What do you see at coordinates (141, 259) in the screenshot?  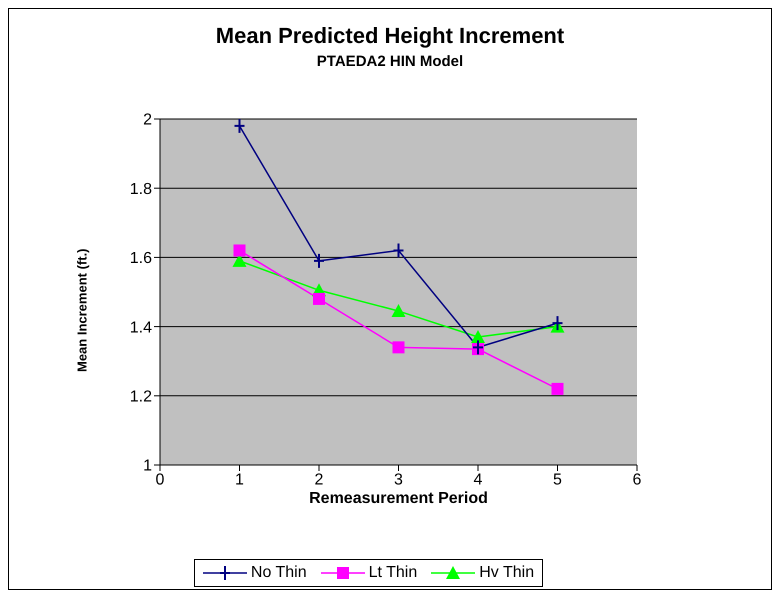 I see `y-tick-label: 1.6` at bounding box center [141, 259].